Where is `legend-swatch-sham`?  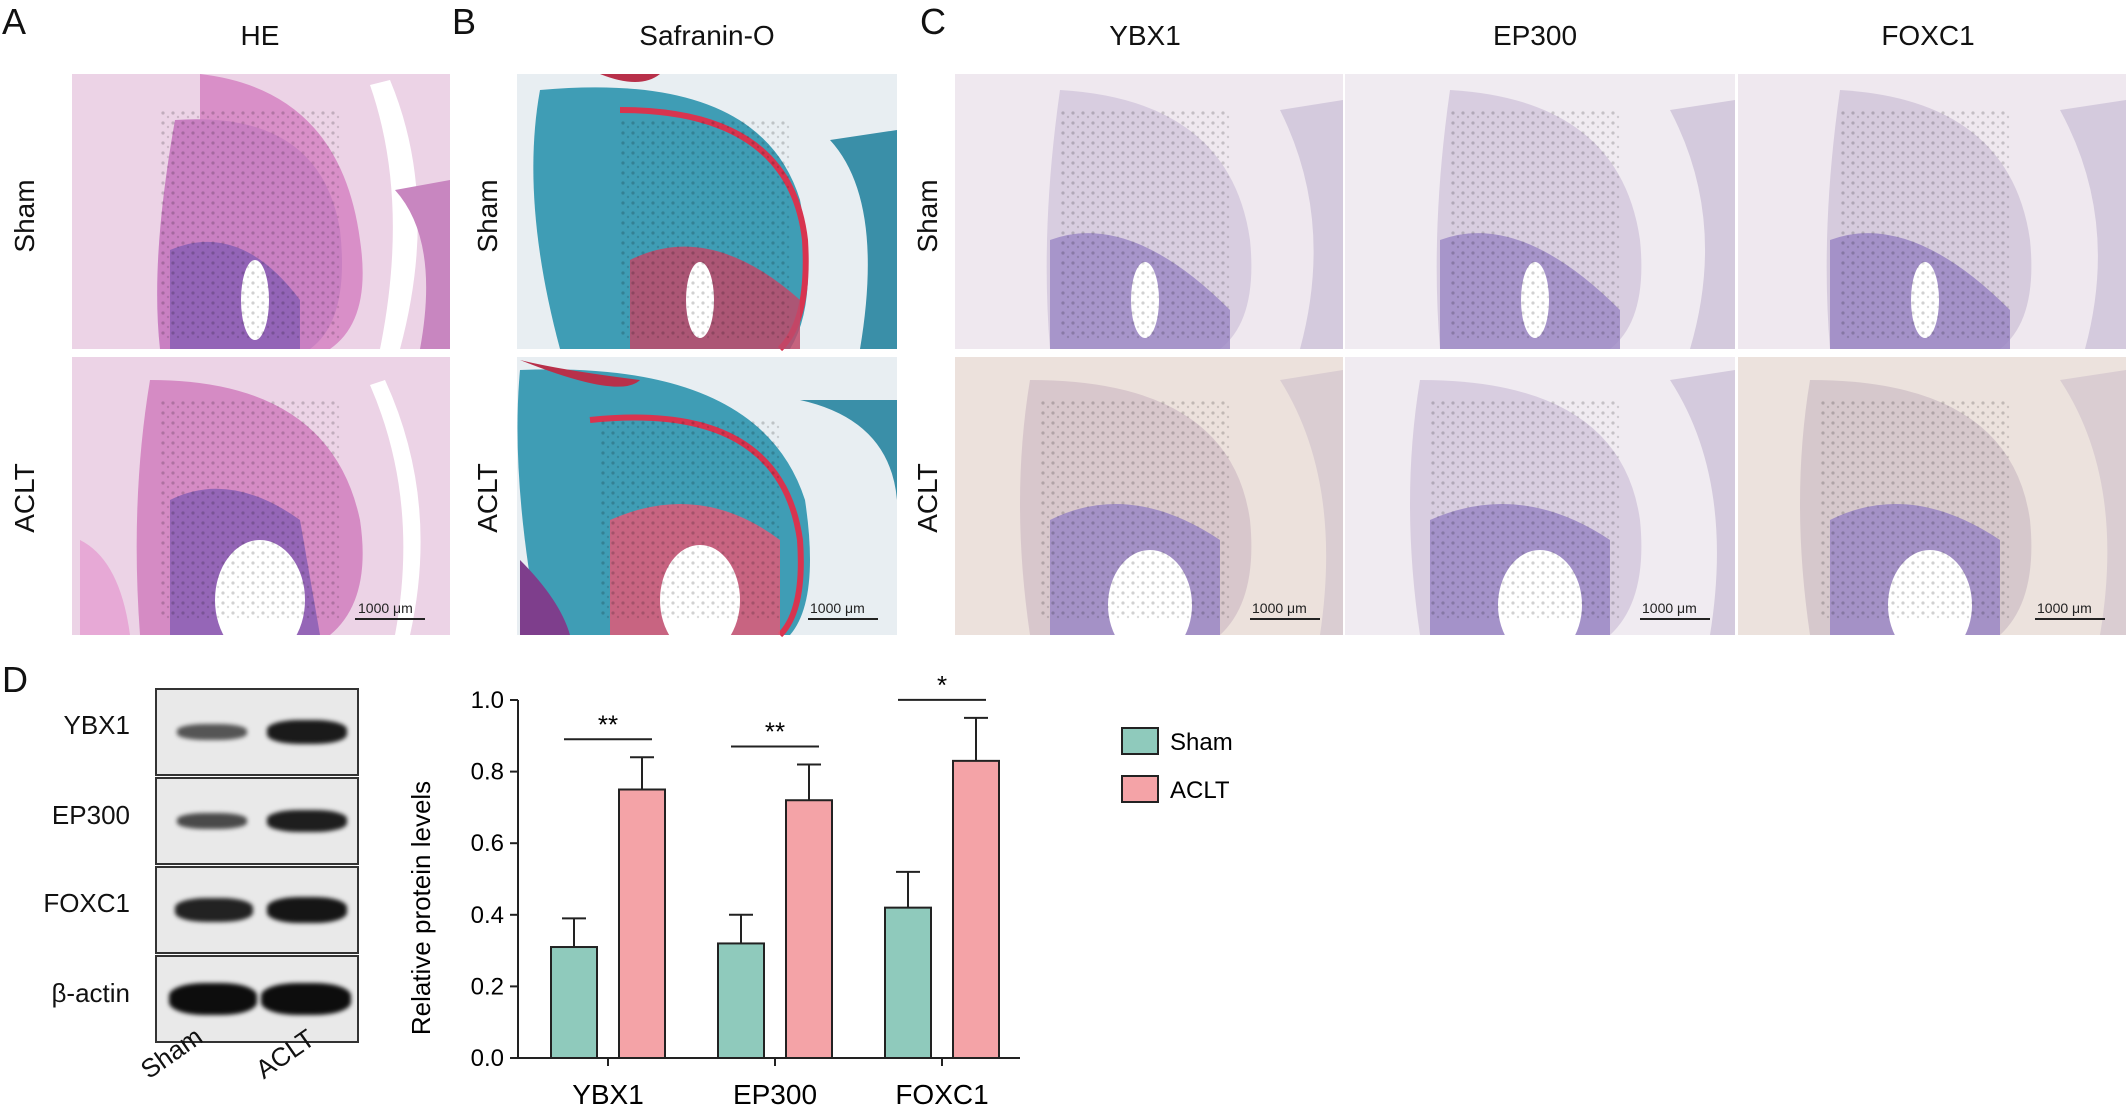 legend-swatch-sham is located at coordinates (1140, 741).